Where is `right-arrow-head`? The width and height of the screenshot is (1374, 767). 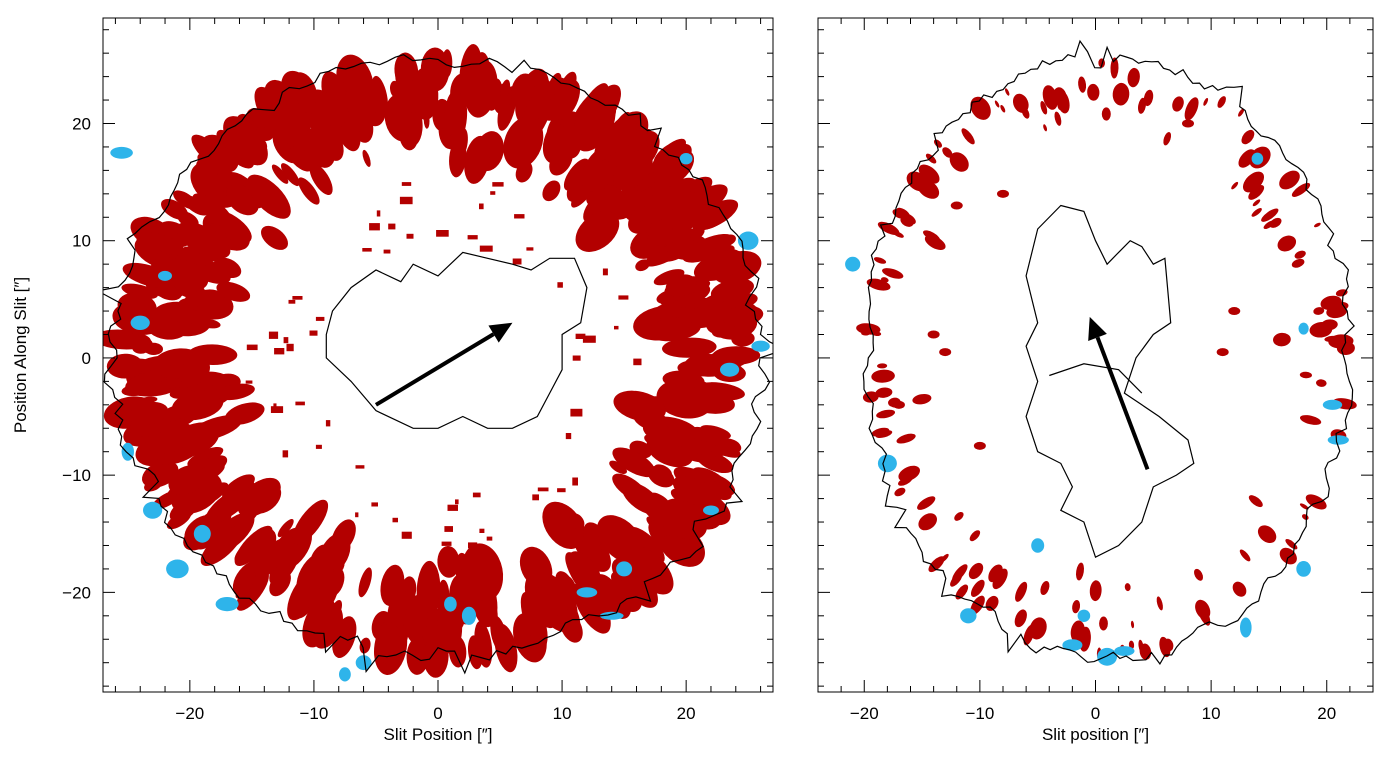
right-arrow-head is located at coordinates (1097, 329).